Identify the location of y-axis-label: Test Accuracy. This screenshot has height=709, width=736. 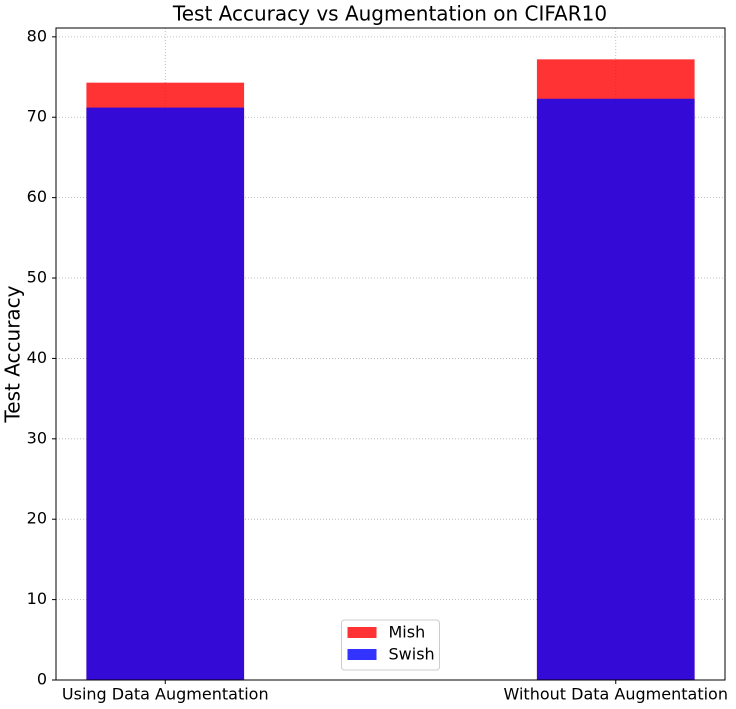
(13, 354).